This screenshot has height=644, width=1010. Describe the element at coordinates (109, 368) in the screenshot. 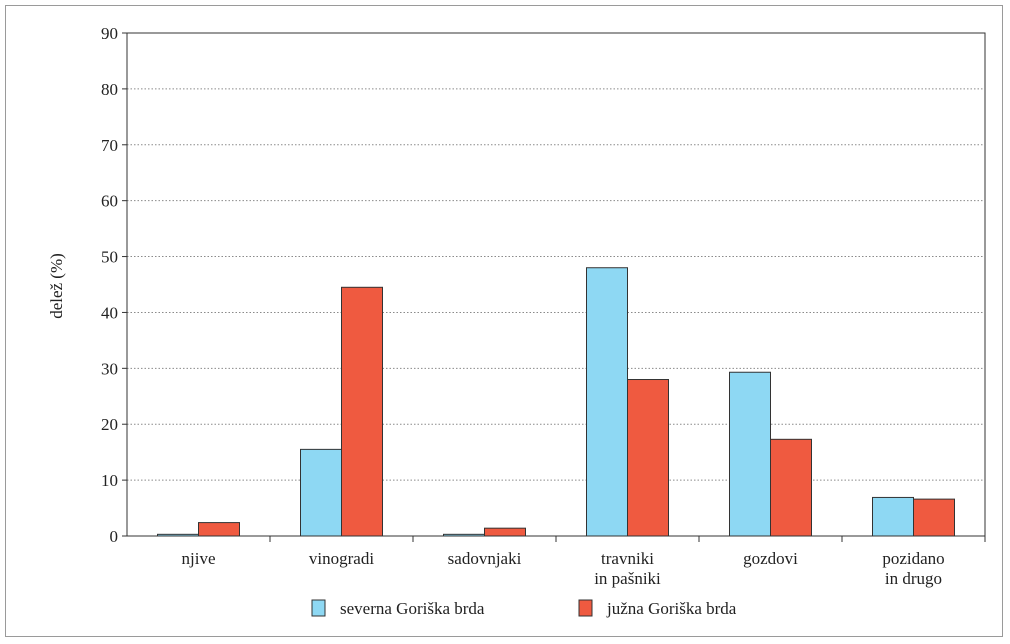

I see `y-tick-label: 30` at that location.